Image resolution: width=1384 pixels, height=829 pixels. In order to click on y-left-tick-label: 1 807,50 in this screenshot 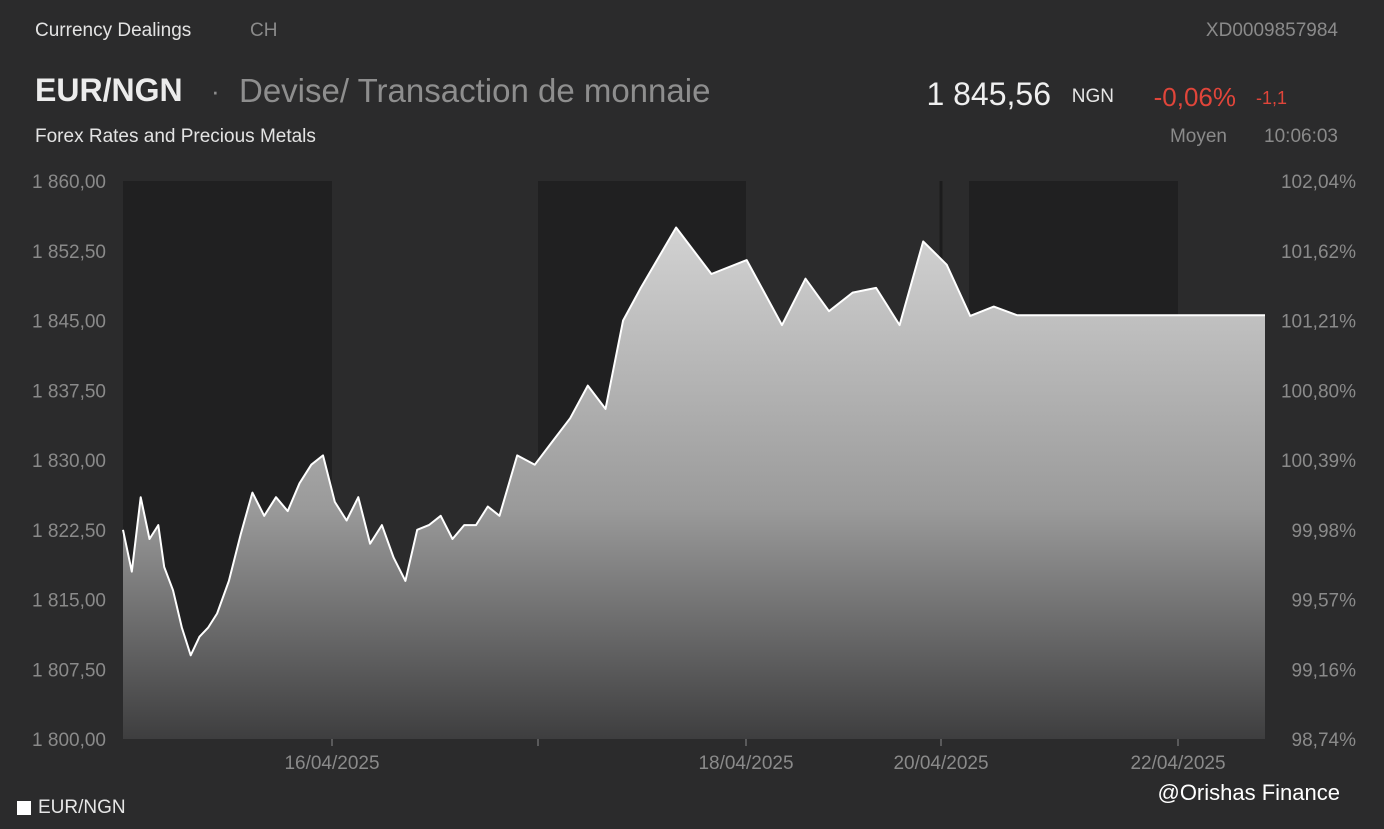, I will do `click(69, 670)`.